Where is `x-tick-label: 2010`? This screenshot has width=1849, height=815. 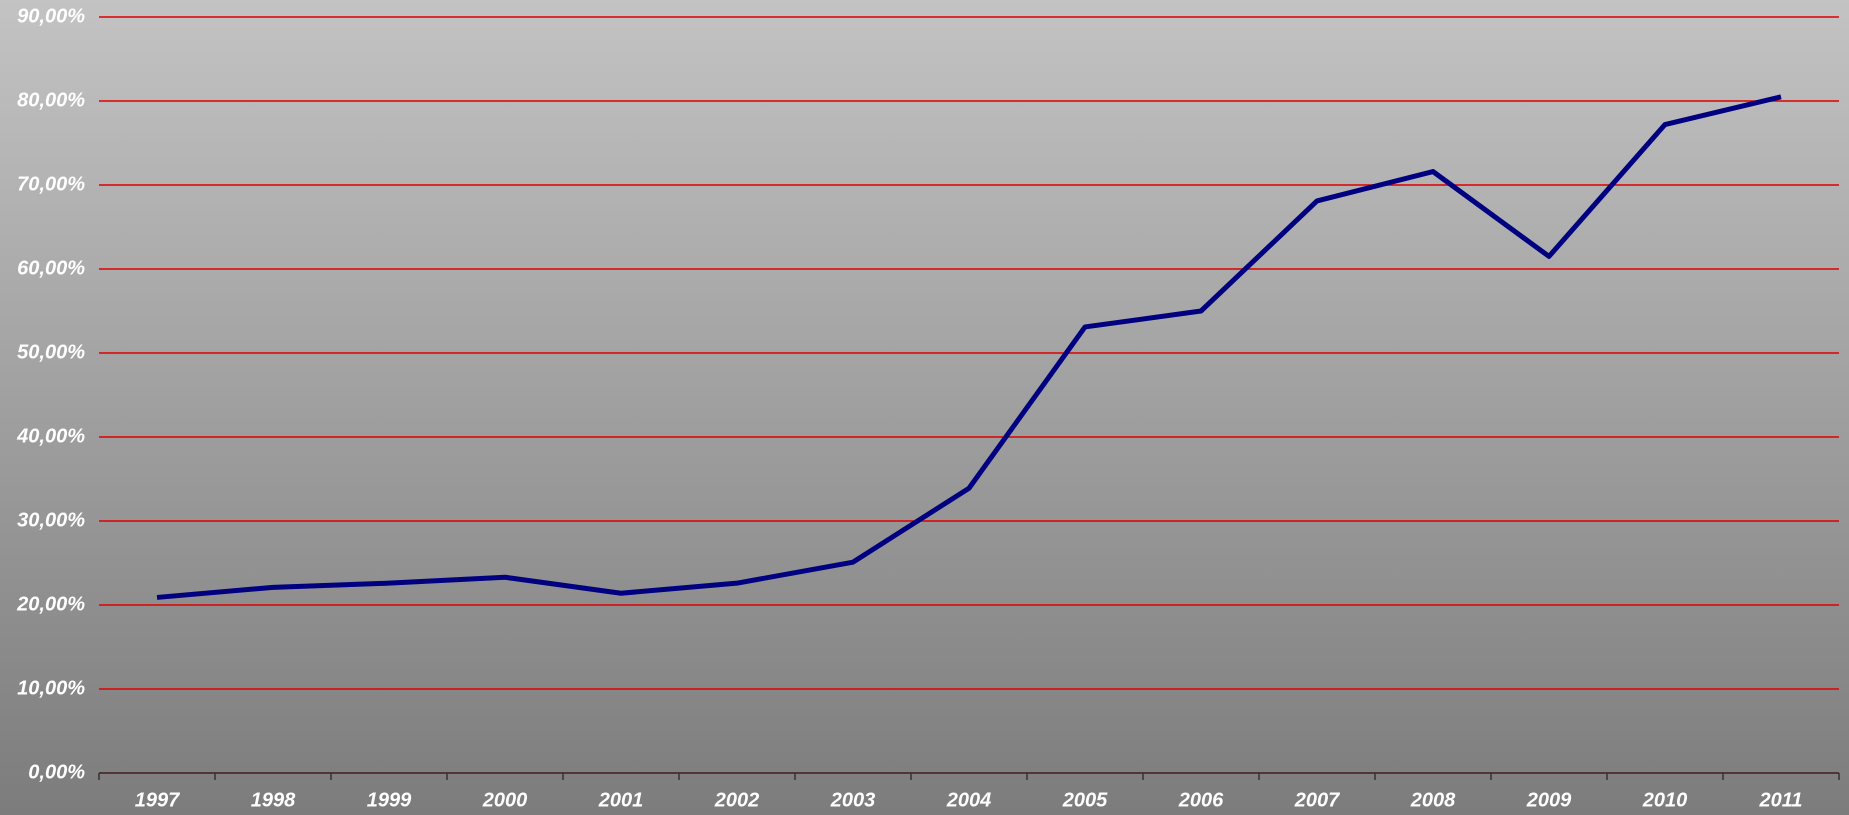 x-tick-label: 2010 is located at coordinates (1665, 800).